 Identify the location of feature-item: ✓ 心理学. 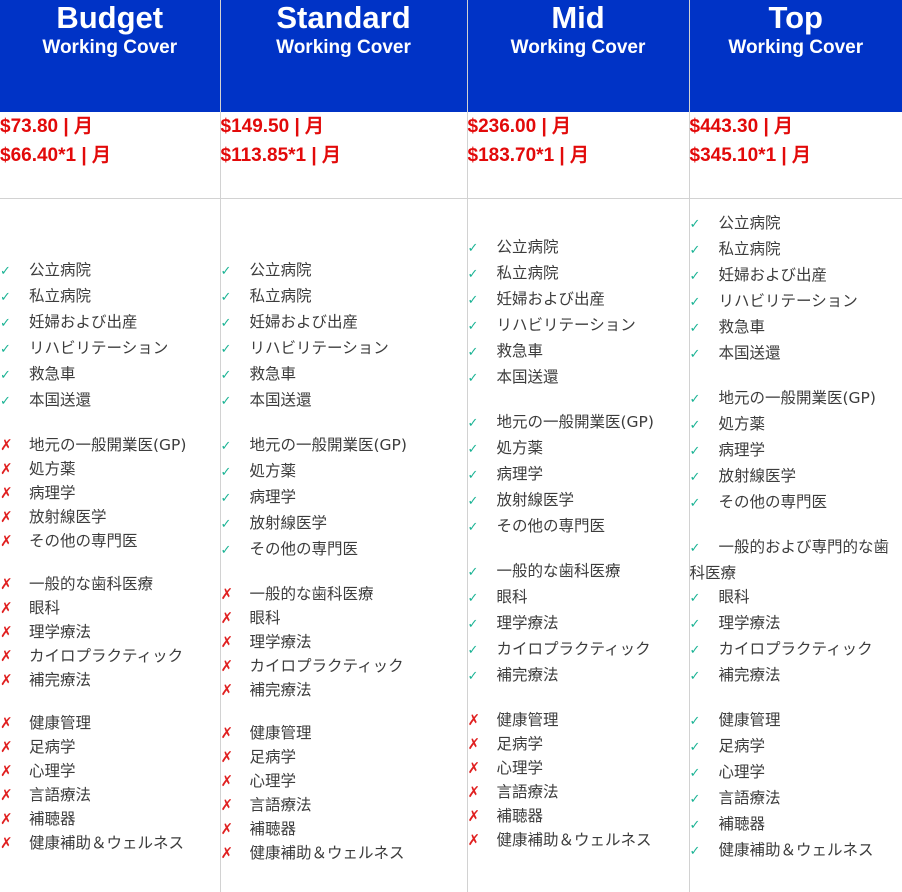
(796, 773).